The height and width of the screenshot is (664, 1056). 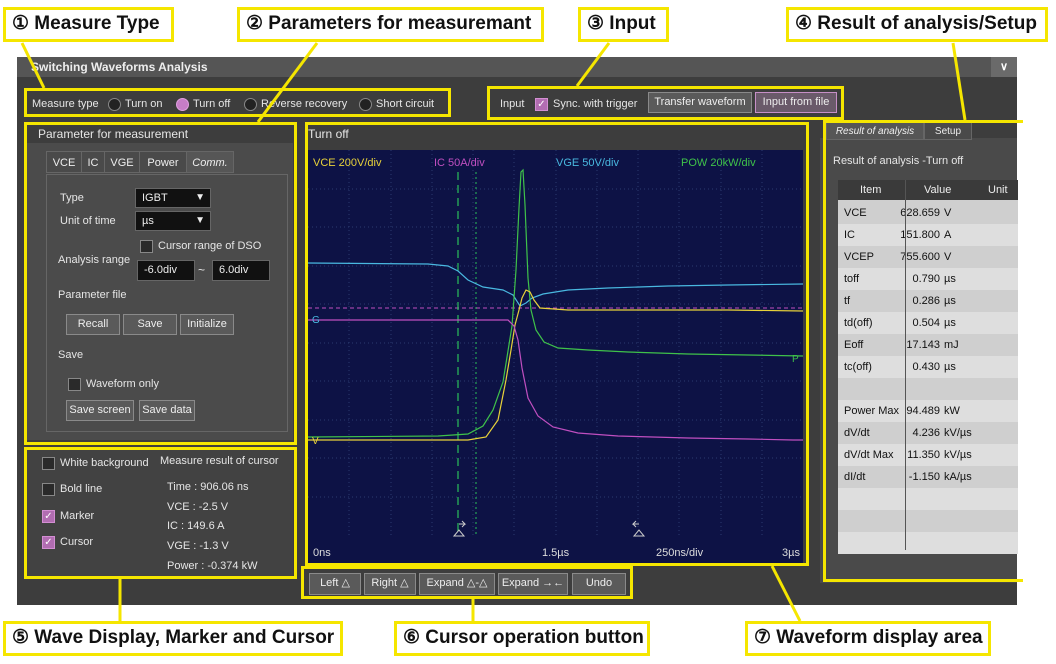 I want to click on dropdown-arrow-icon: ▼, so click(x=200, y=220).